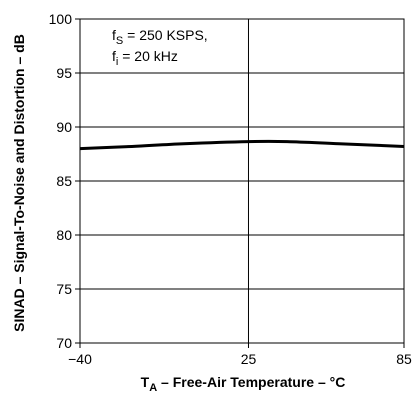 This screenshot has height=395, width=412. Describe the element at coordinates (64, 343) in the screenshot. I see `y-tick-label-70: 70` at that location.